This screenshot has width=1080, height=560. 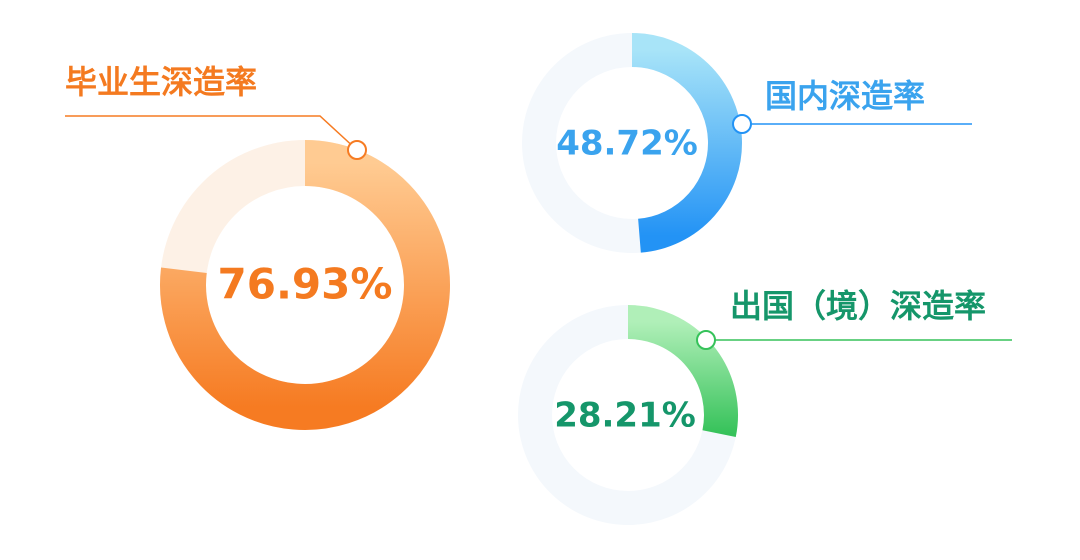 What do you see at coordinates (627, 144) in the screenshot?
I see `value-label: 48.72%` at bounding box center [627, 144].